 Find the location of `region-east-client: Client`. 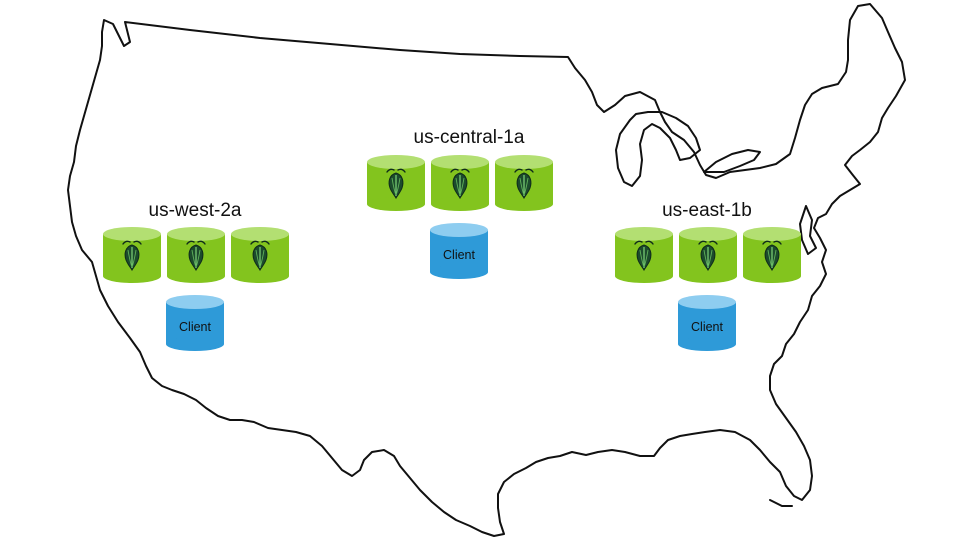

region-east-client: Client is located at coordinates (707, 323).